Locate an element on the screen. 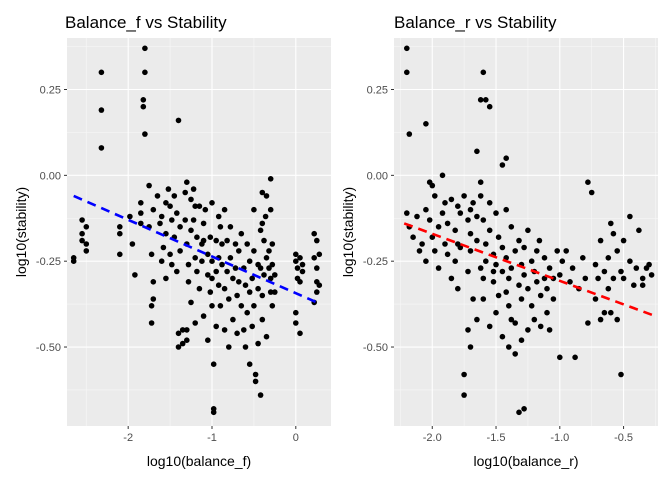 The height and width of the screenshot is (480, 672). x-tick-label: -1 is located at coordinates (212, 438).